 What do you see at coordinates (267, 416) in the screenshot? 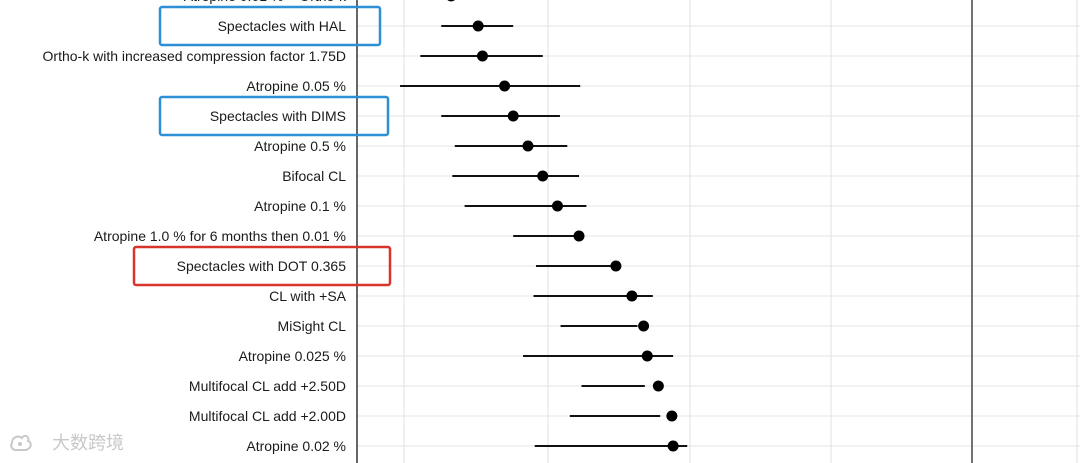
I see `row-label: Multifocal CL add +2.00D` at bounding box center [267, 416].